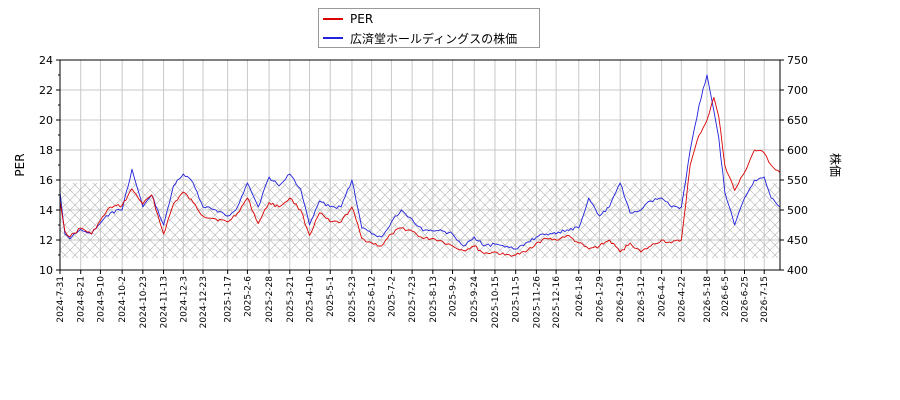 This screenshot has width=900, height=400. Describe the element at coordinates (204, 302) in the screenshot. I see `x-tick-label: 2024-12-23` at that location.